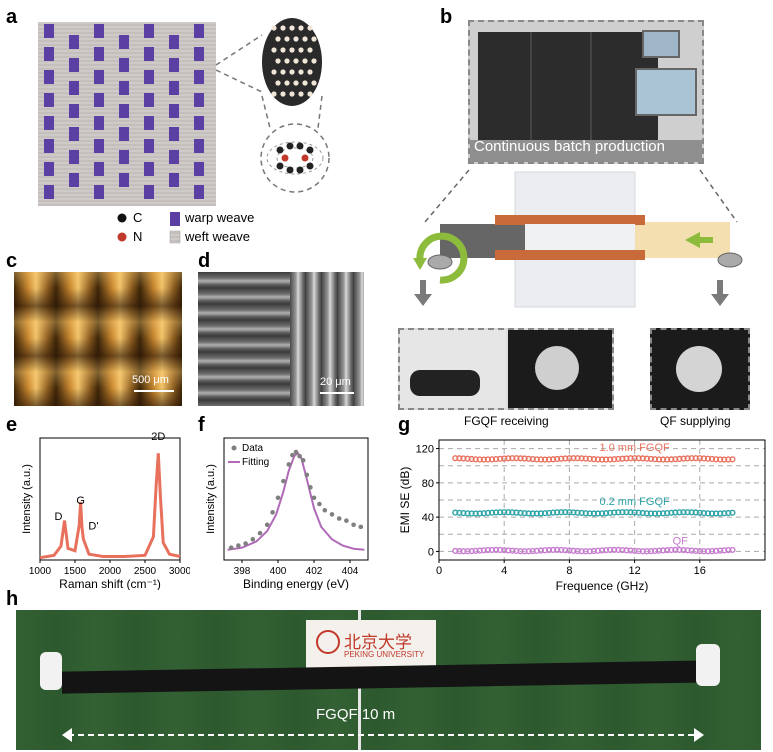 This screenshot has width=773, height=752. I want to click on x-tick-label: 402, so click(314, 571).